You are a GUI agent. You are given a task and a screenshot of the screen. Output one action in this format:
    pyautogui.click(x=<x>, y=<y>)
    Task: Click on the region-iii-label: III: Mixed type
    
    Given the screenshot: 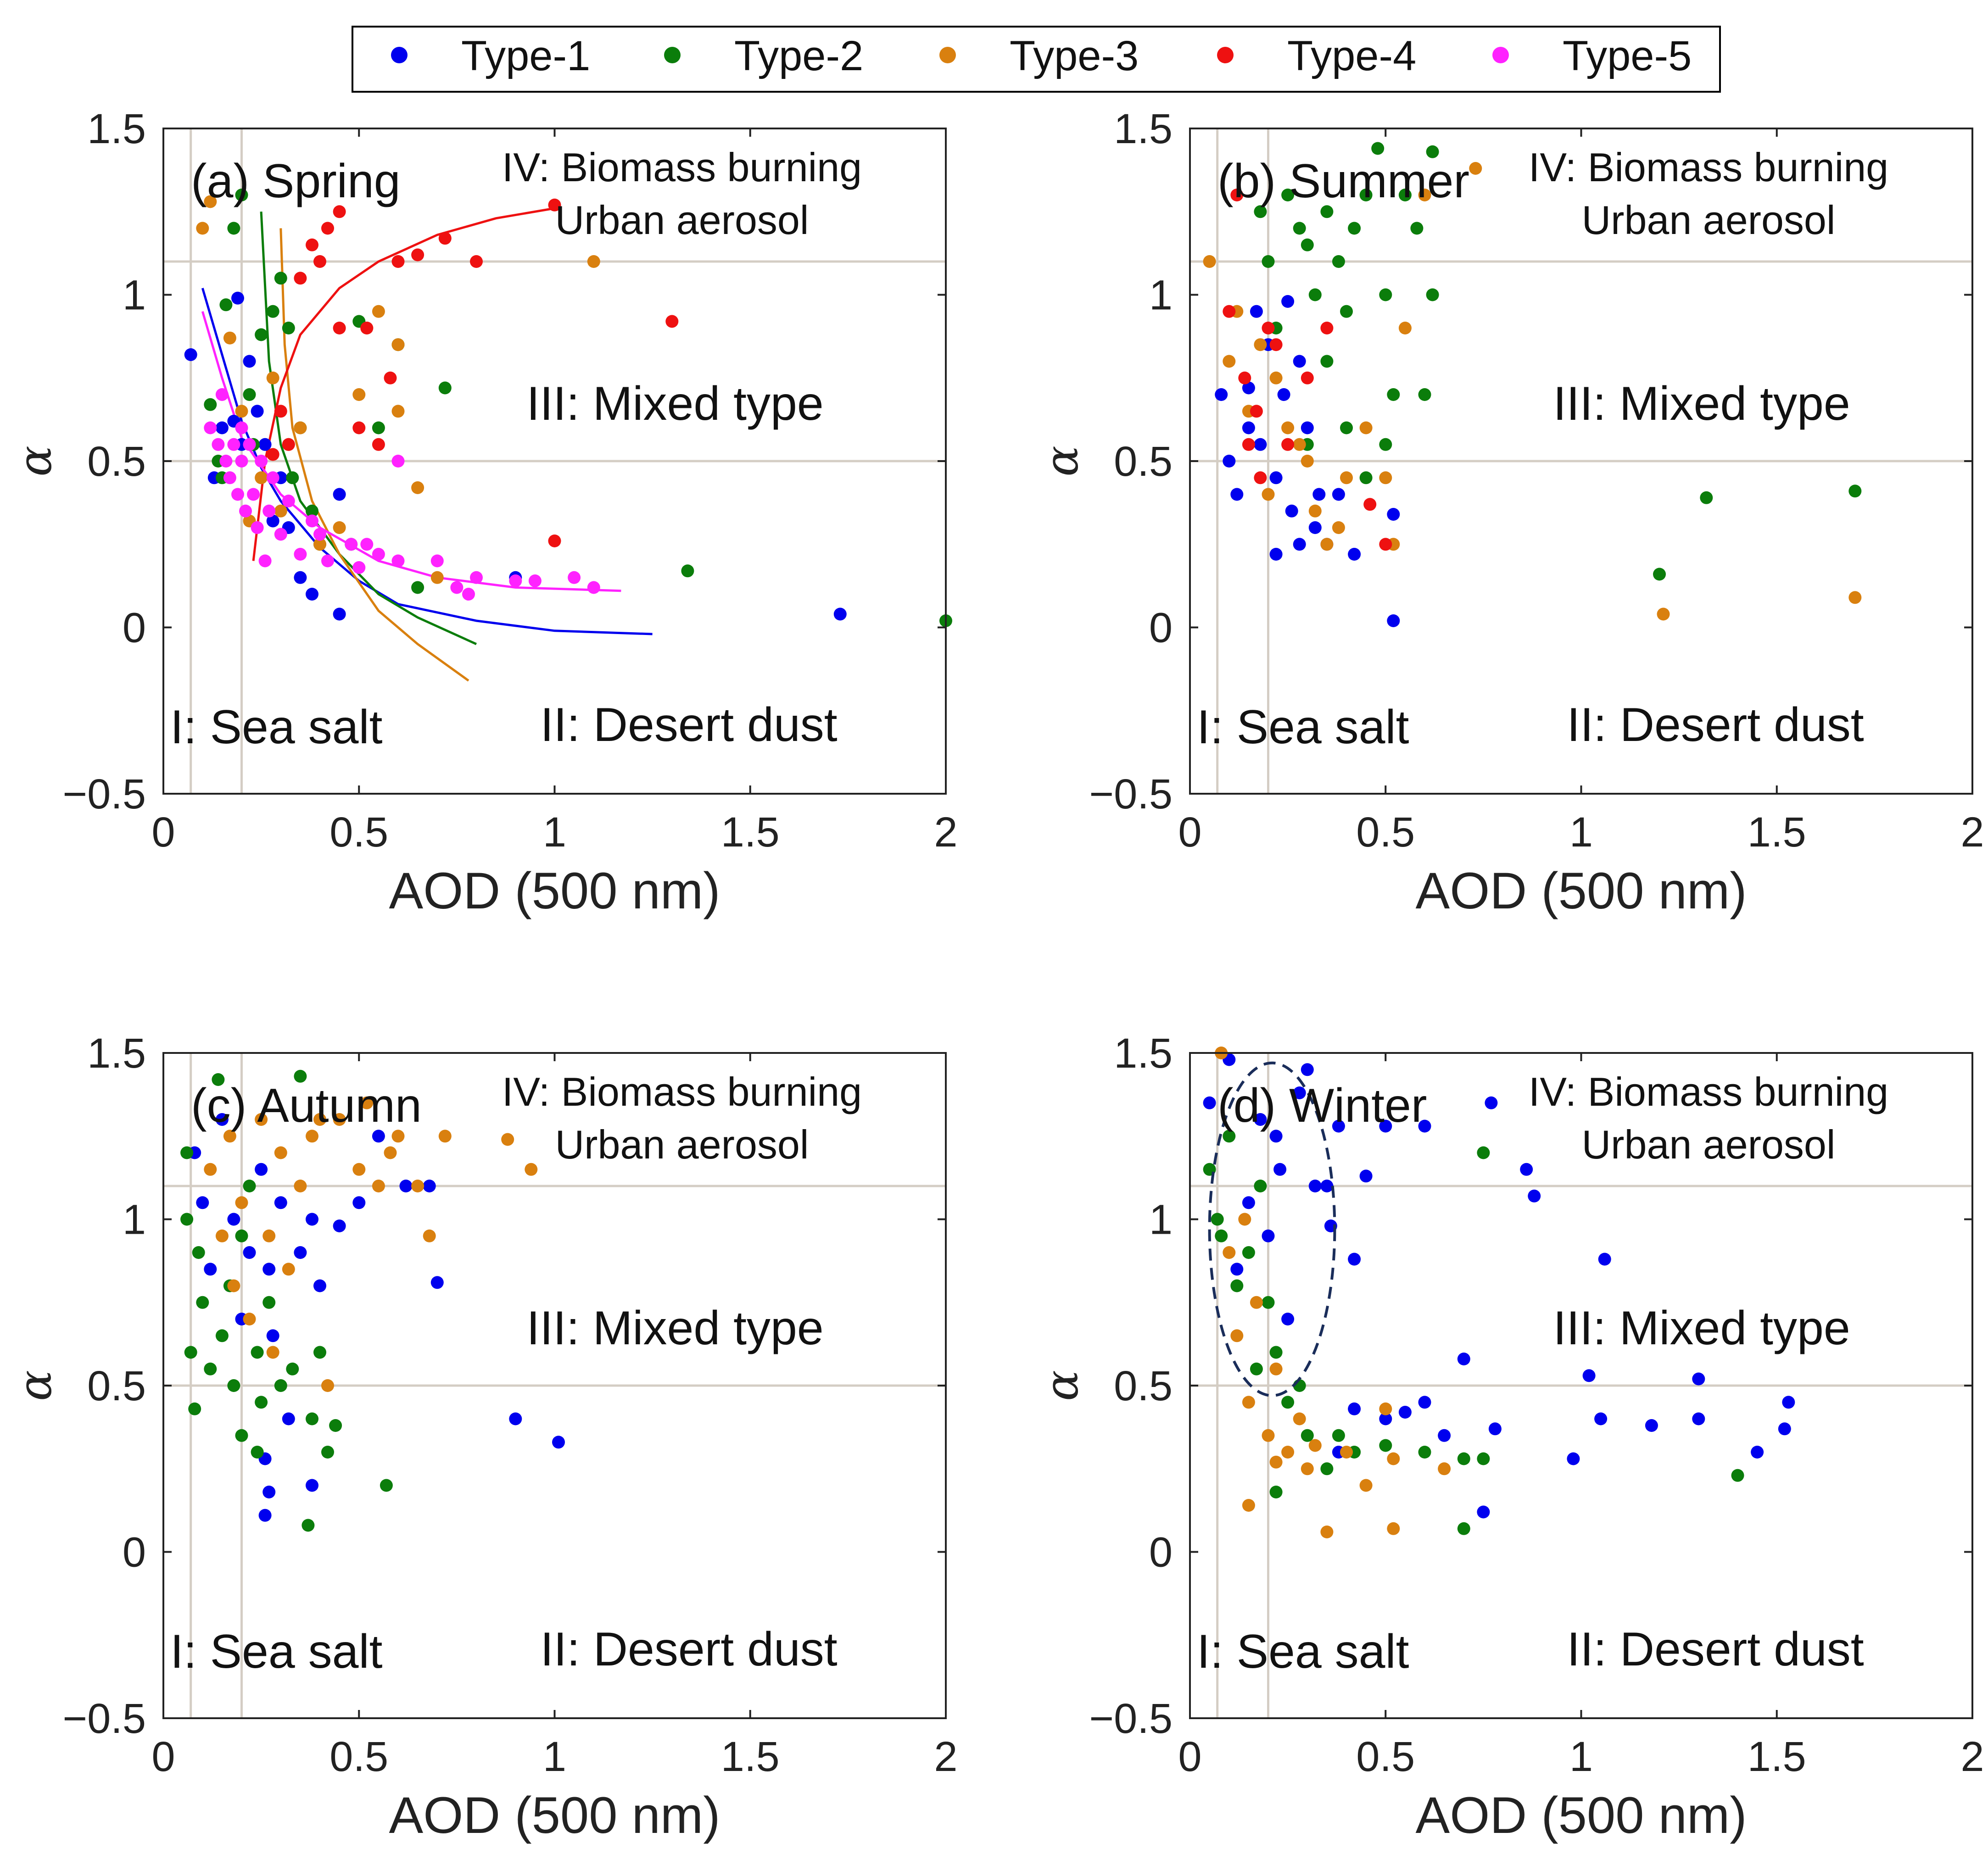 What is the action you would take?
    pyautogui.click(x=674, y=1328)
    